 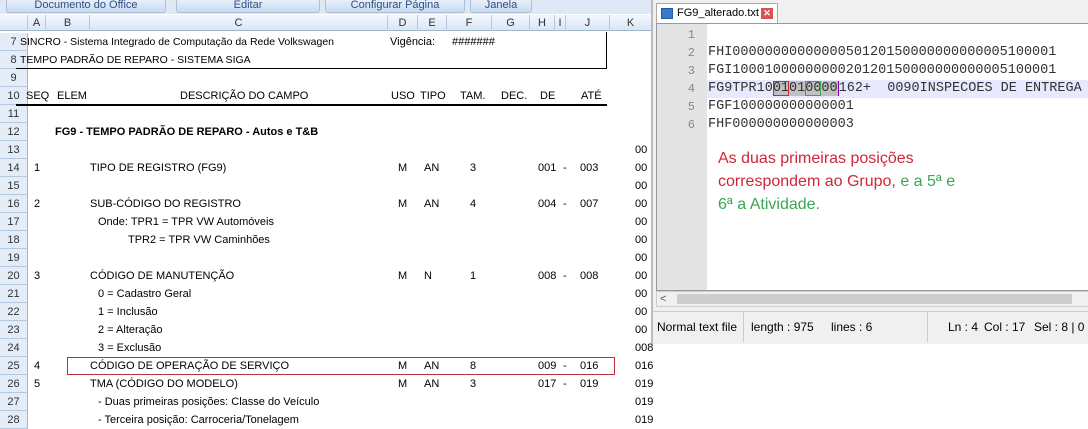 I want to click on cell-sub: - Terceira posição: Carroceria/Tonelagem, so click(x=198, y=420).